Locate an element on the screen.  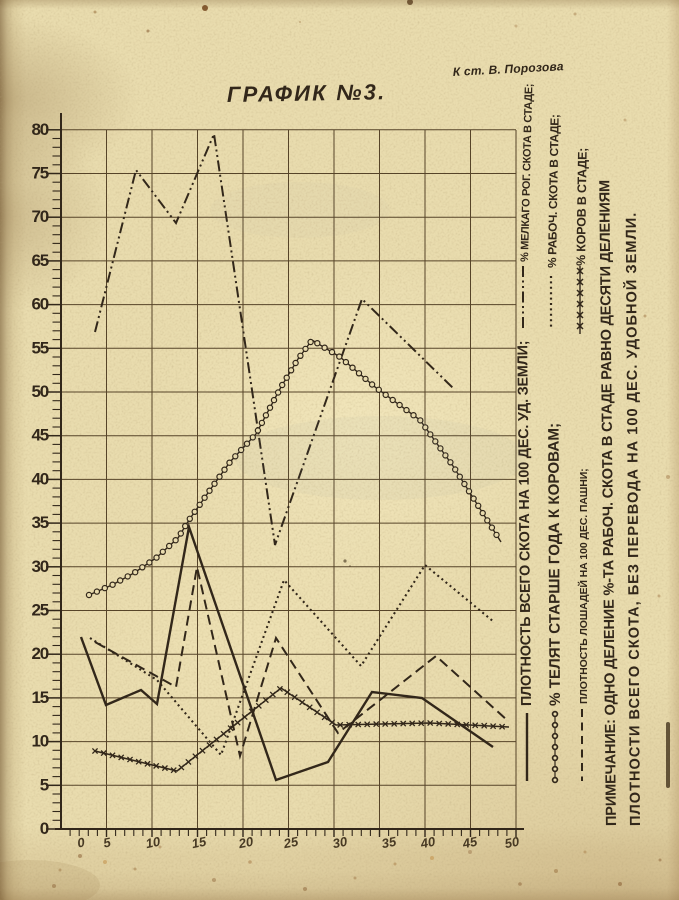
svg-text: % КОРОВ В СТАДЕ; is located at coordinates (582, 207).